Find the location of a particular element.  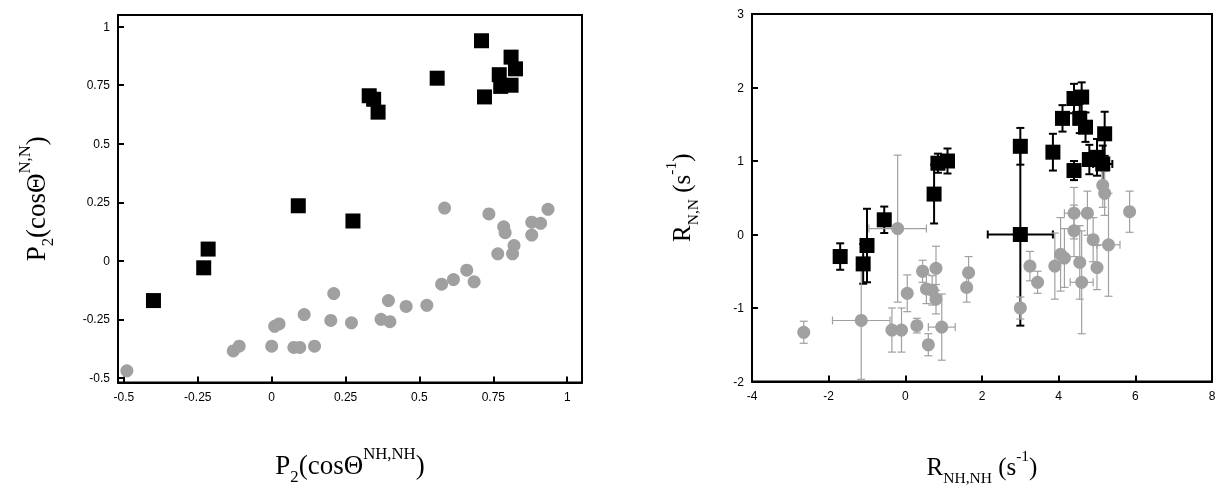

y-tick-label: 0.5 is located at coordinates (102, 143).